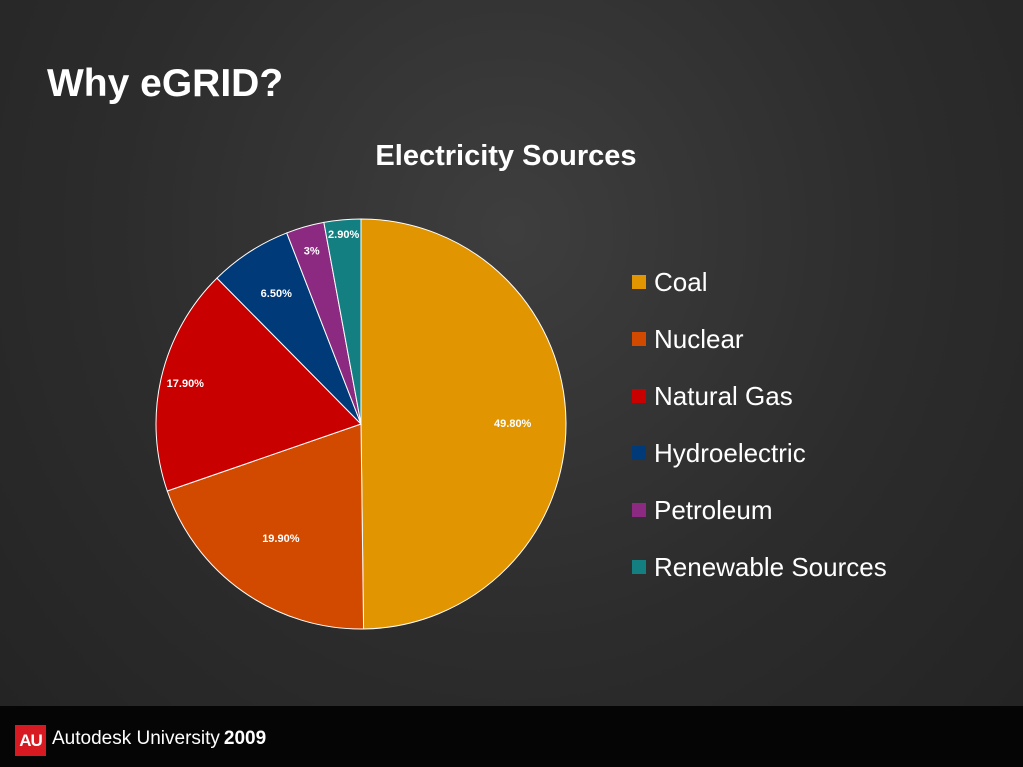 Image resolution: width=1023 pixels, height=767 pixels. I want to click on legend-item: Nuclear, so click(759, 338).